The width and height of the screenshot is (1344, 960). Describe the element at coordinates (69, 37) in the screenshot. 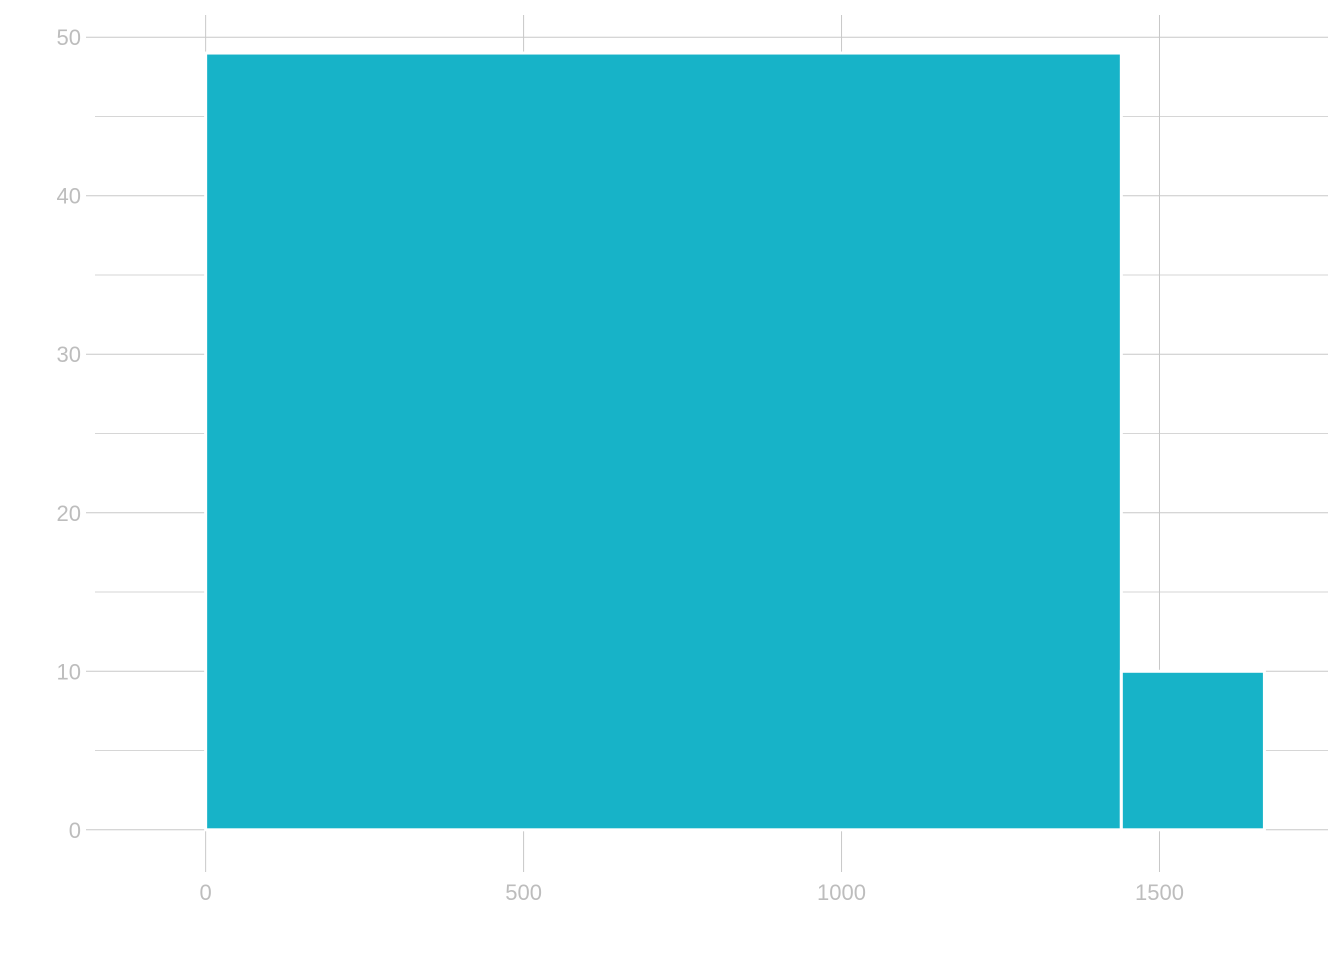

I see `y-tick-label: 50` at that location.